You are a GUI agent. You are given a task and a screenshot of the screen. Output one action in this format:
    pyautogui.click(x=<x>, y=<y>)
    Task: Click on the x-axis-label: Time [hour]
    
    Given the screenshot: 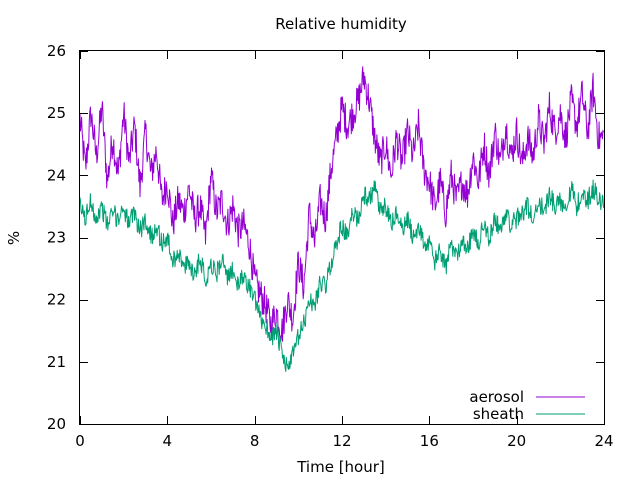 What is the action you would take?
    pyautogui.click(x=340, y=467)
    